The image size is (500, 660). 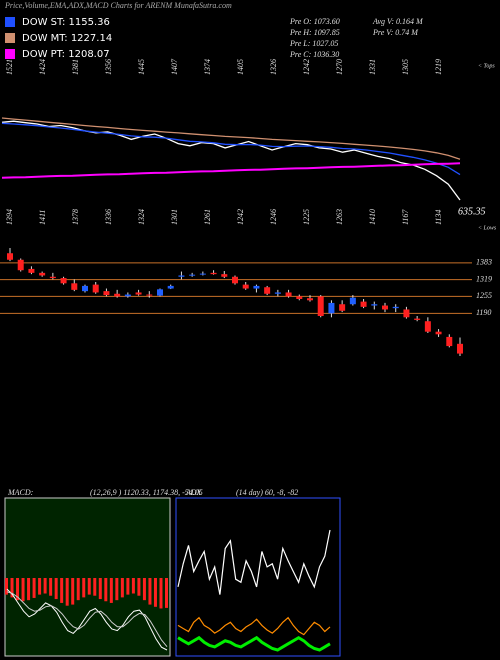 What do you see at coordinates (313, 43) in the screenshot?
I see `info: Pre L: 1027.05` at bounding box center [313, 43].